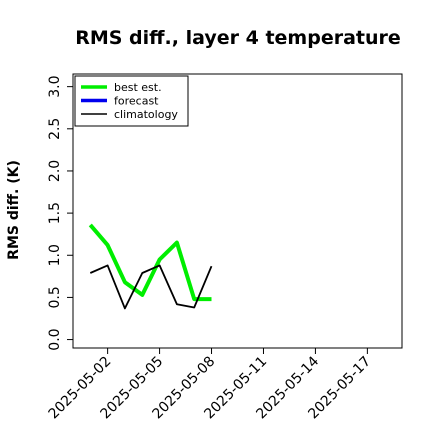  Describe the element at coordinates (151, 287) in the screenshot. I see `series-line-climatology` at that location.